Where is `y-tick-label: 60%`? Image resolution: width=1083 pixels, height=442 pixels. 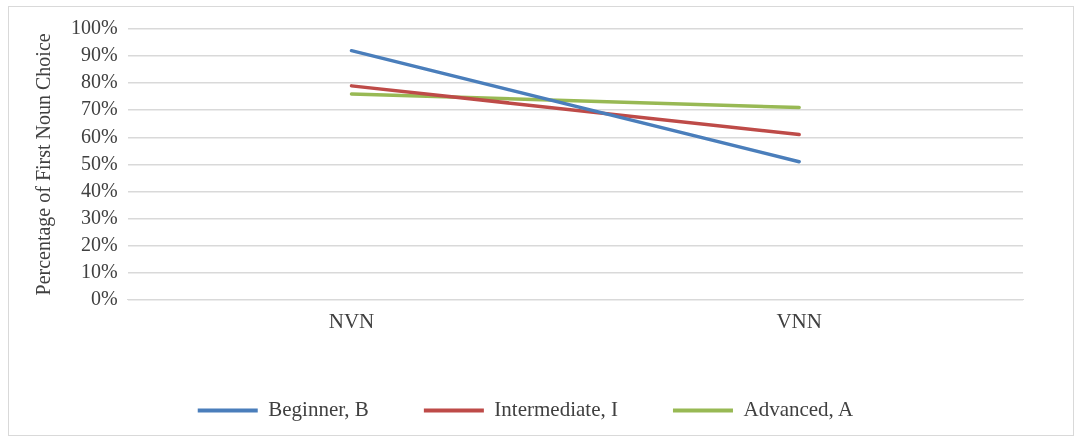 y-tick-label: 60% is located at coordinates (99, 135).